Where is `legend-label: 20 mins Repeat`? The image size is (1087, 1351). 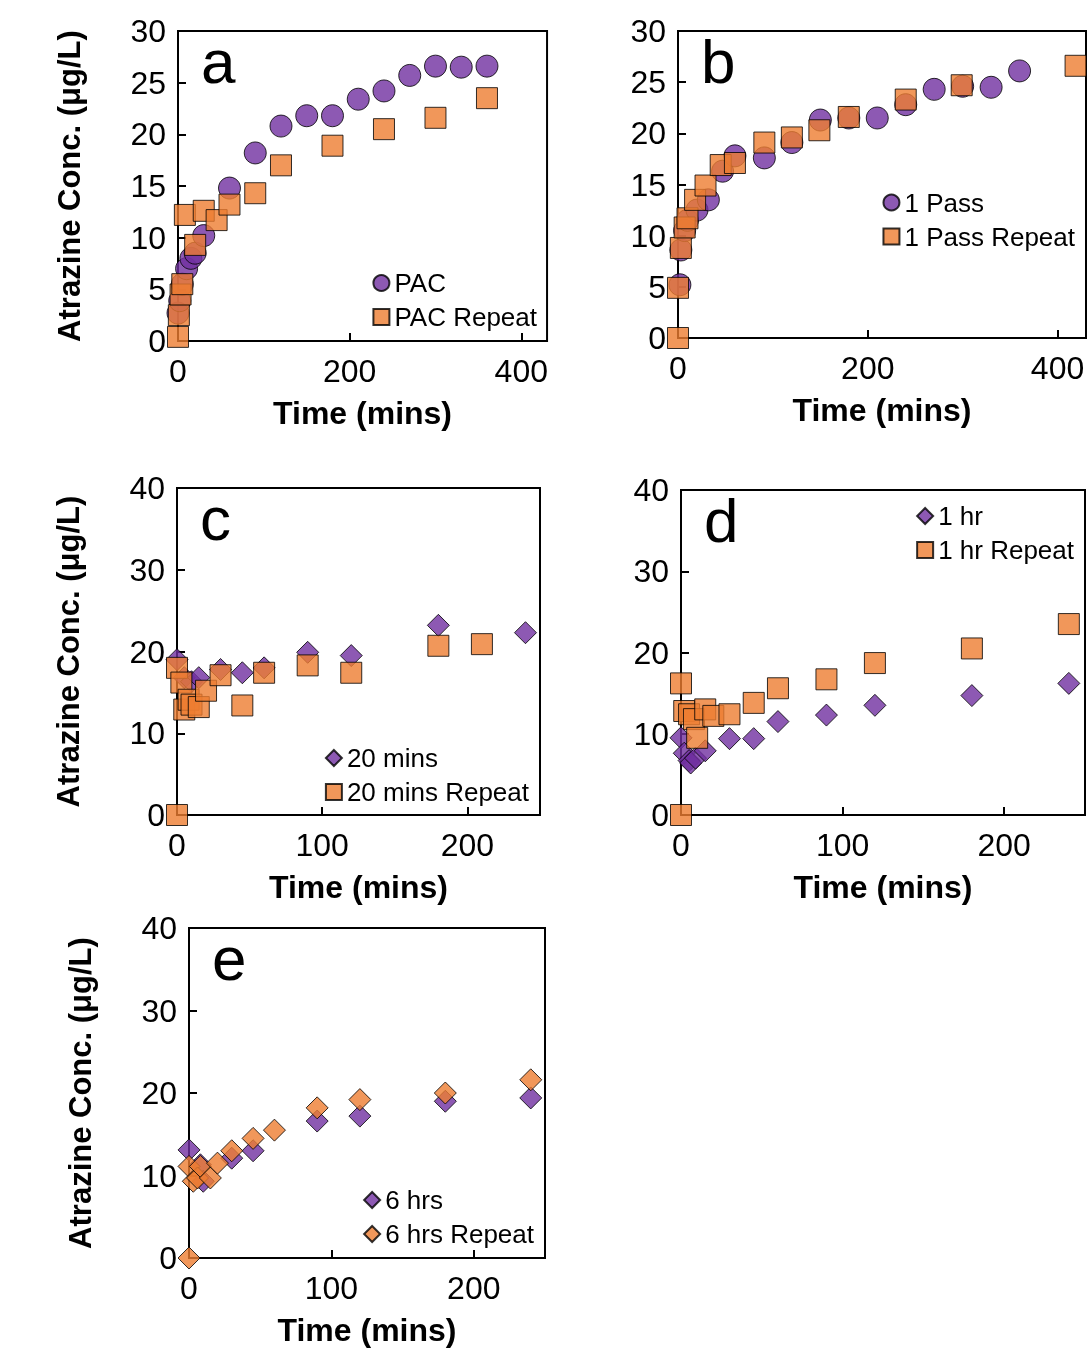 legend-label: 20 mins Repeat is located at coordinates (438, 792).